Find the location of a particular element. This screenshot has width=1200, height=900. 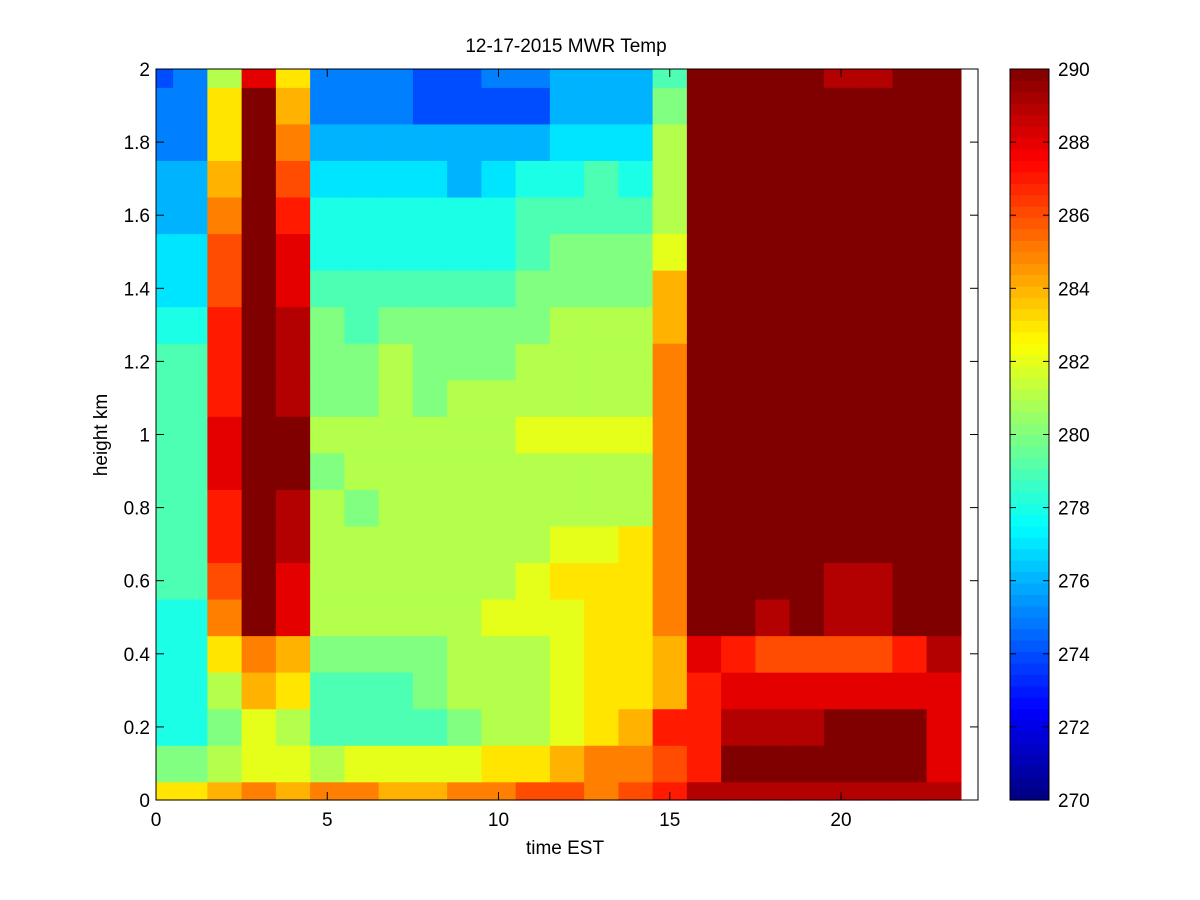

colorbar-tick-label: 274 is located at coordinates (1074, 655).